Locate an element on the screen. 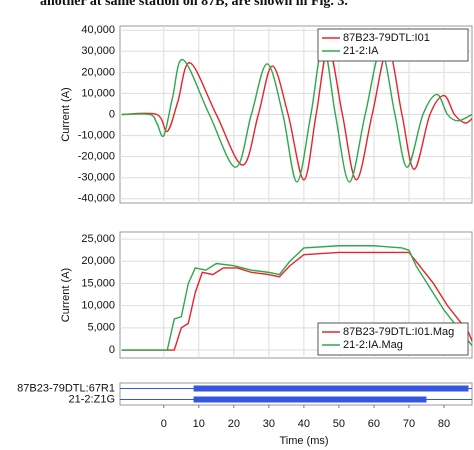  channel-label: 87B23-79DTL:67R1 is located at coordinates (66, 388).